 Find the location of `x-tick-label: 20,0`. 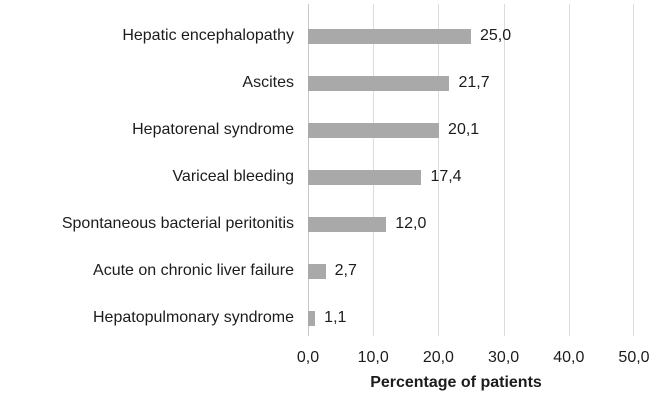

x-tick-label: 20,0 is located at coordinates (438, 357).